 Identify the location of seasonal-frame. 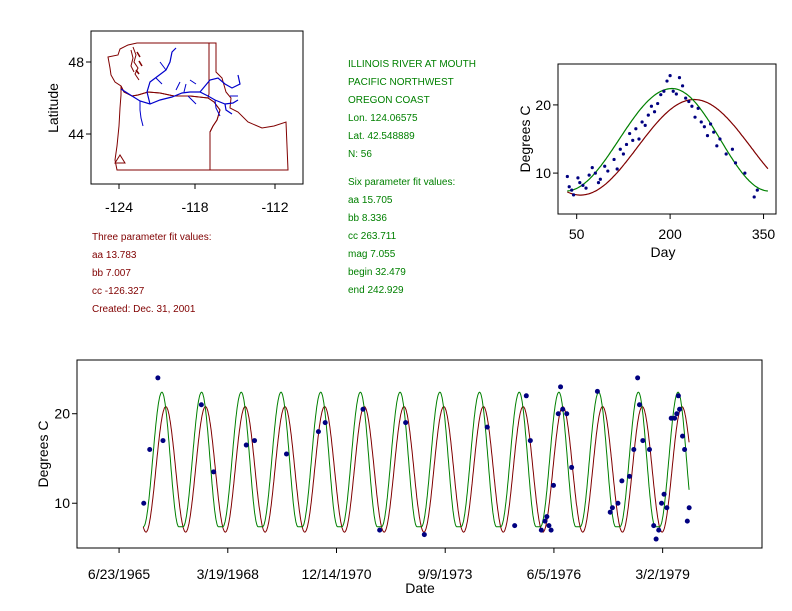
(667, 139).